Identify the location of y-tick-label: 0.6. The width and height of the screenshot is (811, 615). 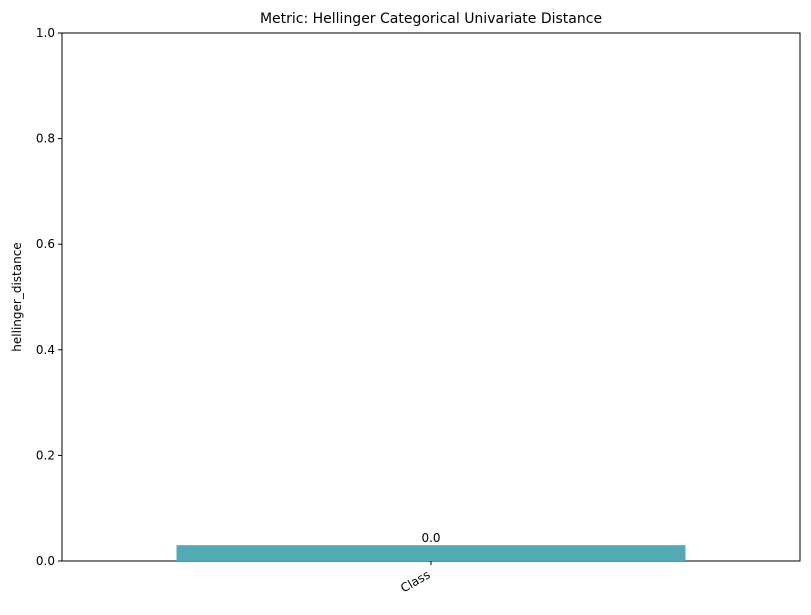
(45, 244).